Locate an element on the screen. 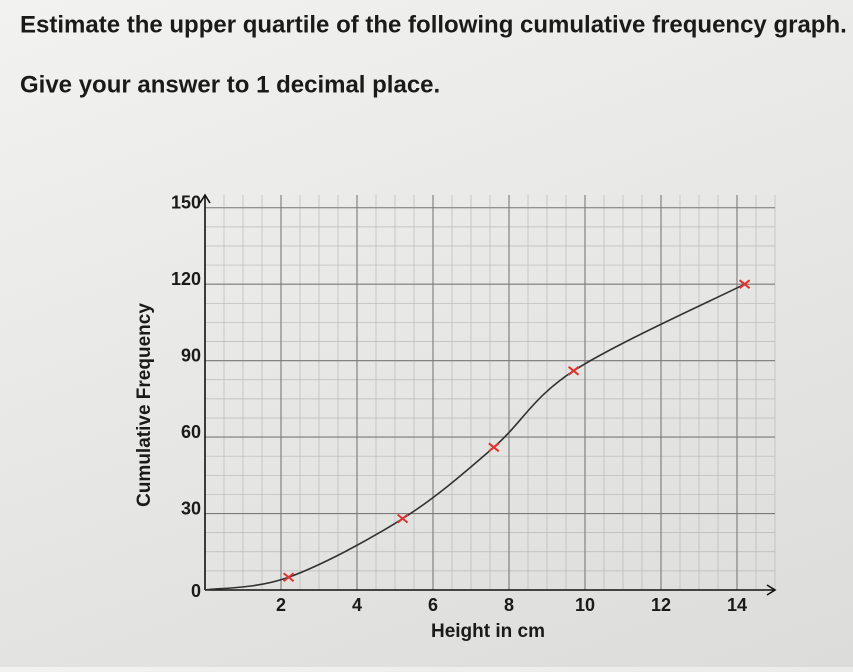 This screenshot has height=672, width=853. x-axis-label: Height in cm is located at coordinates (488, 631).